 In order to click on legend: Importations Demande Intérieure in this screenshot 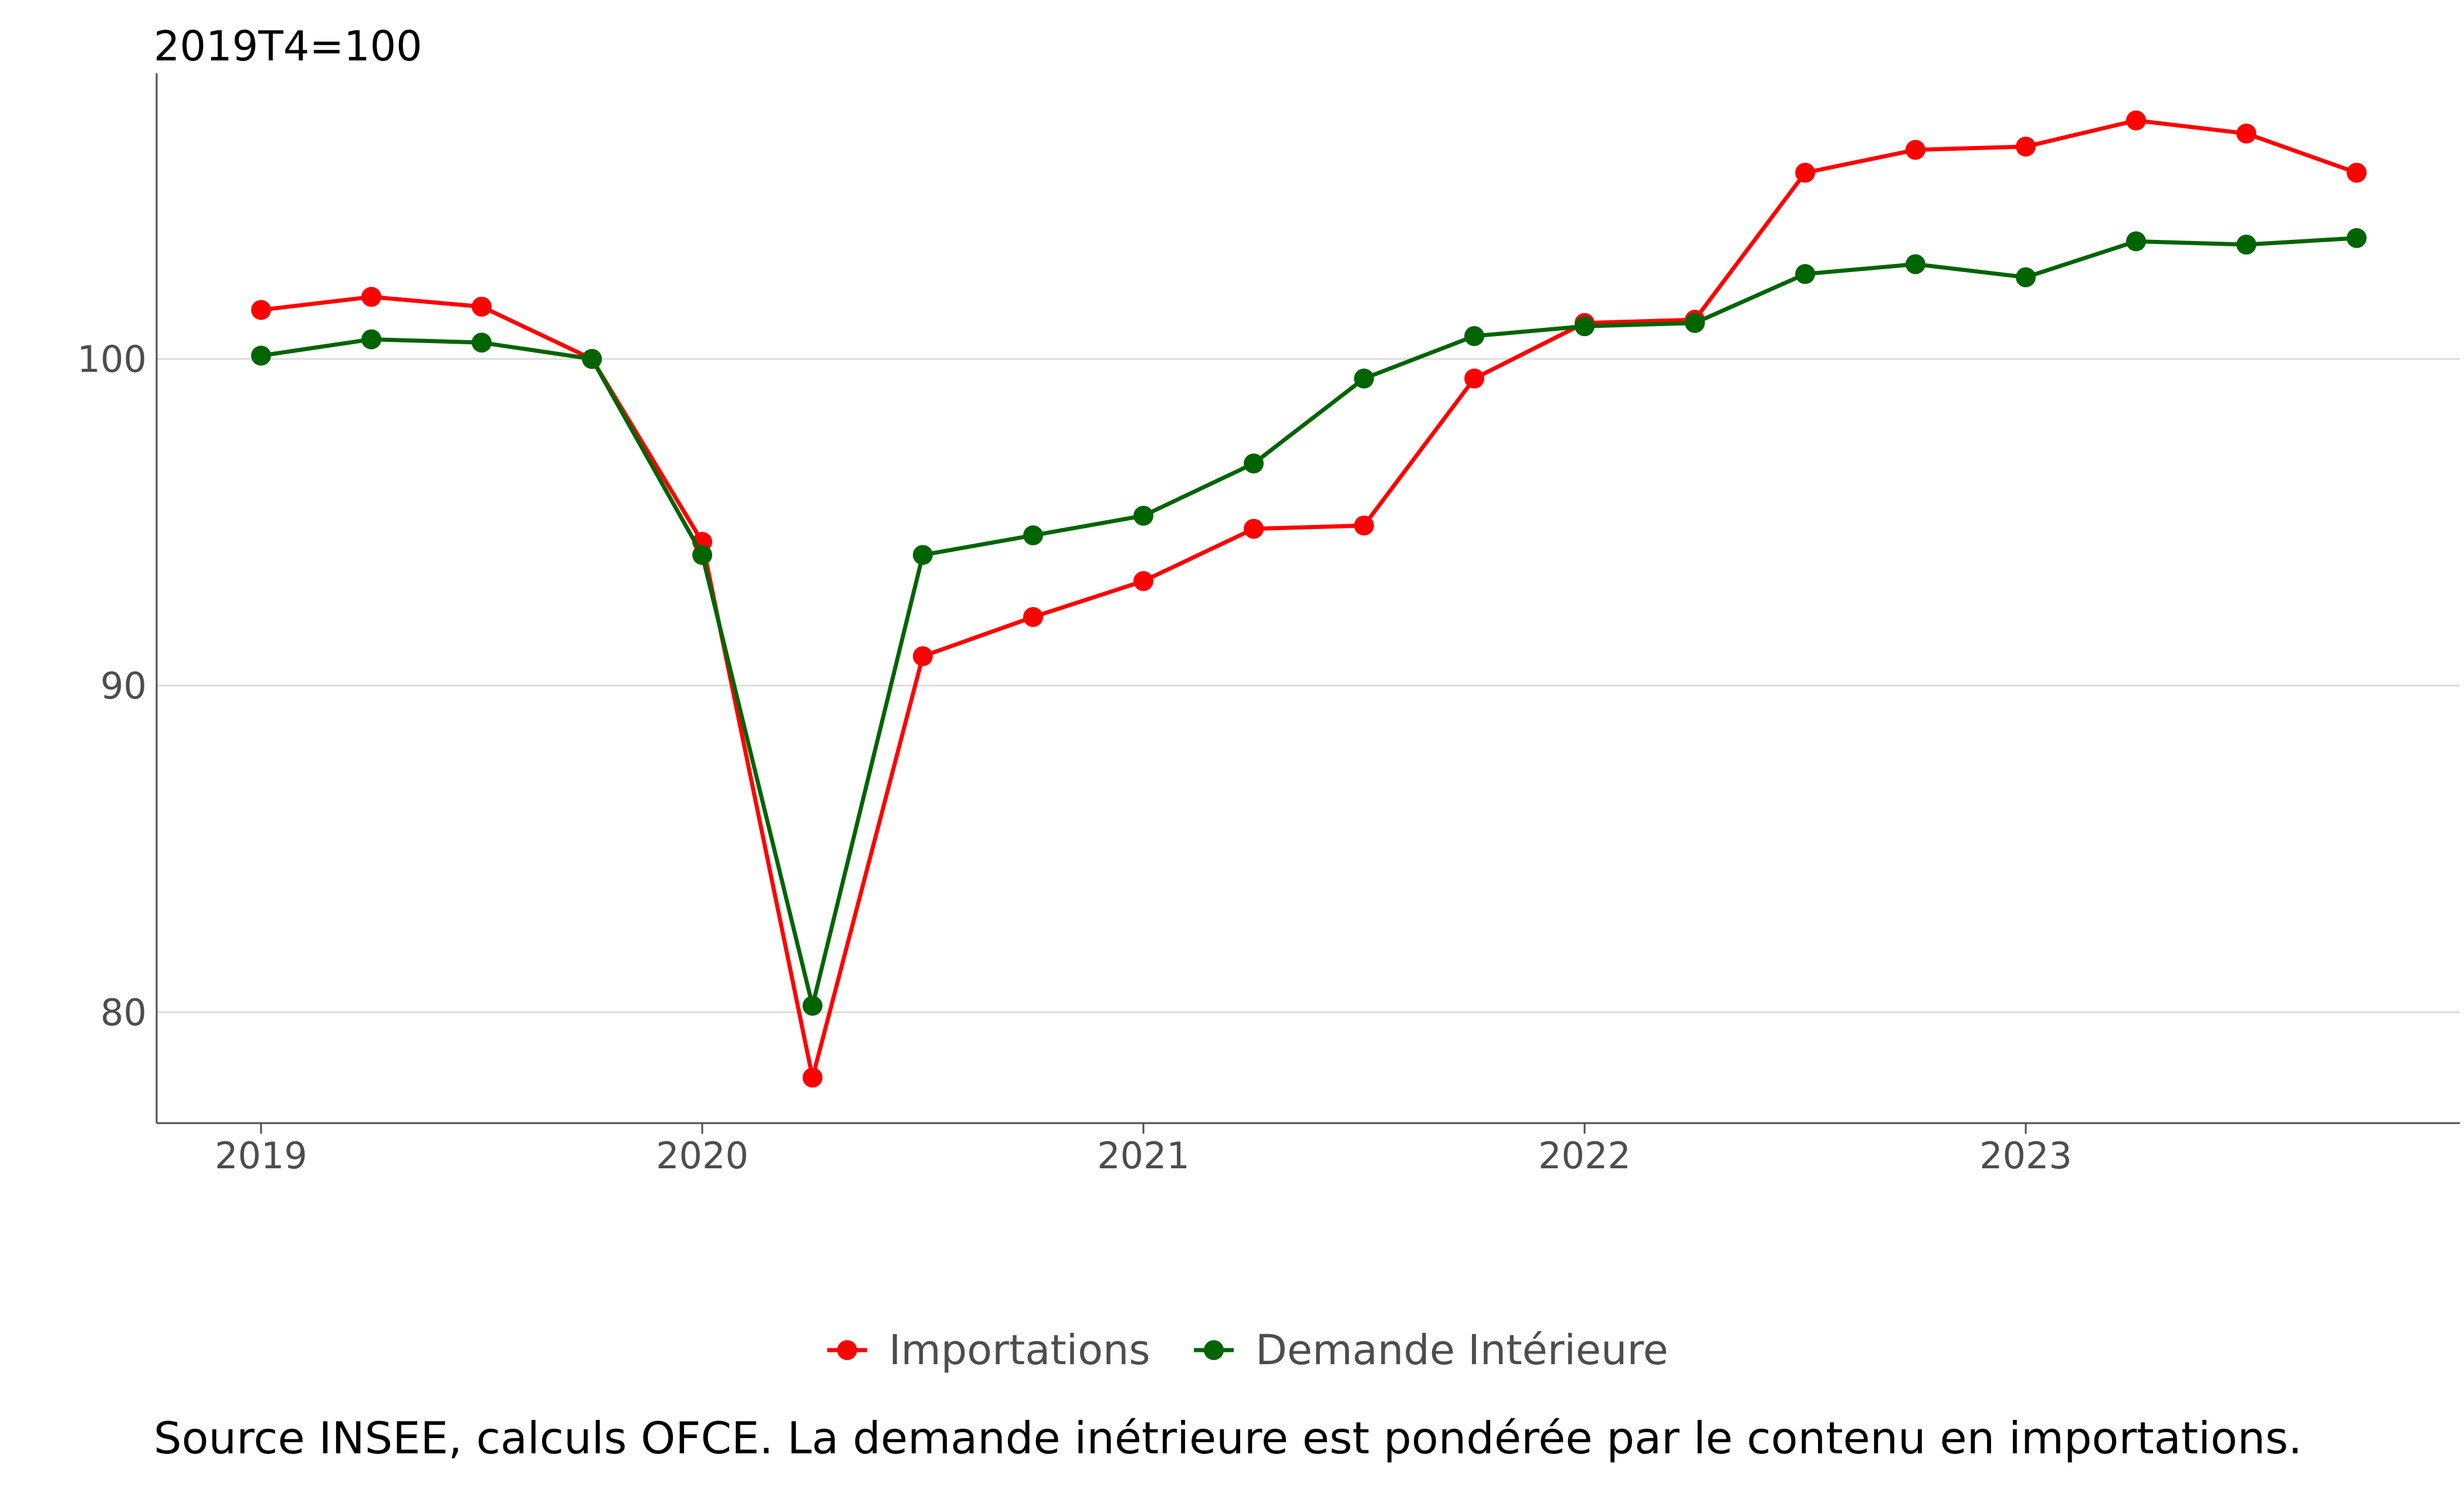, I will do `click(1247, 1350)`.